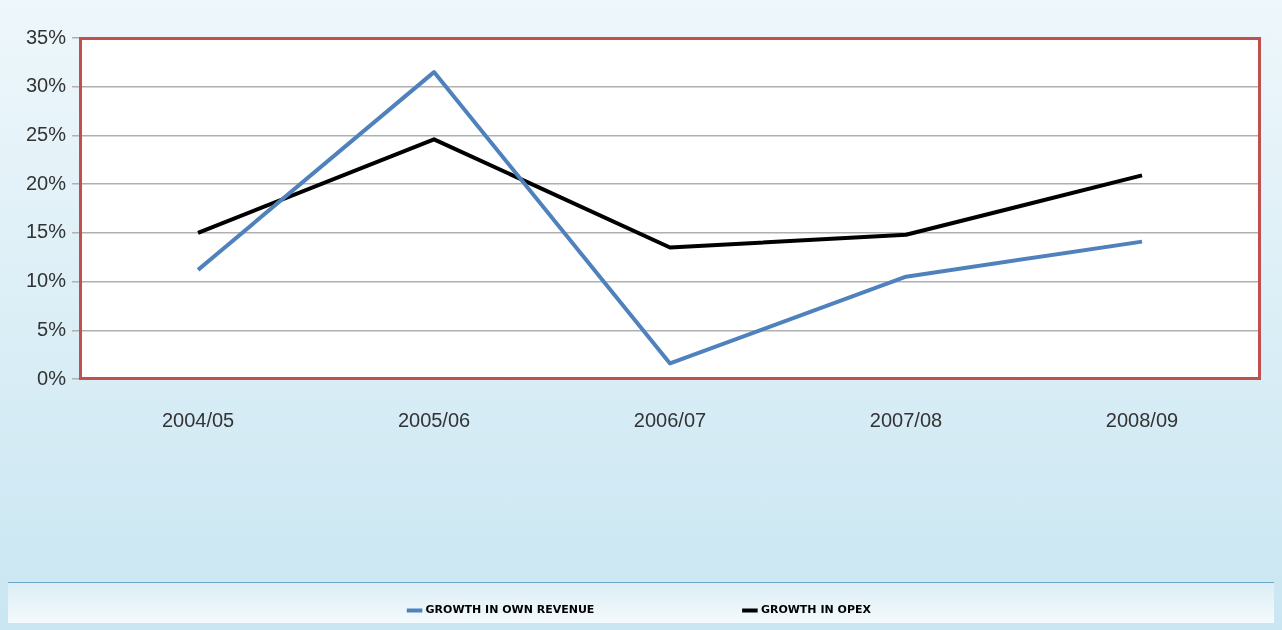 Image resolution: width=1282 pixels, height=630 pixels. I want to click on y-tick-label: 0%, so click(52, 377).